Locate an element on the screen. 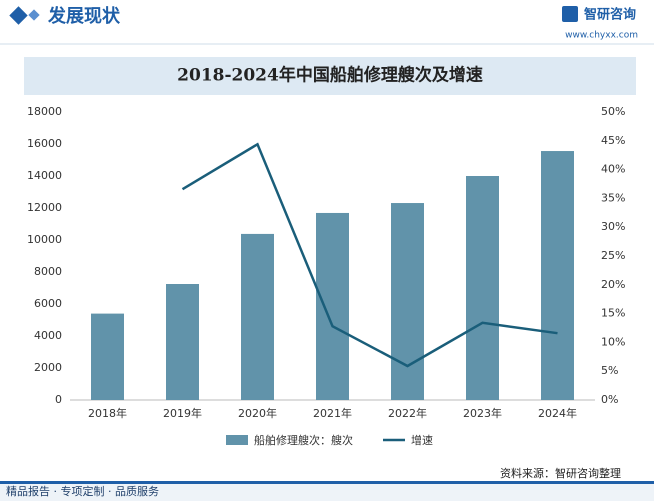 The height and width of the screenshot is (501, 654). y-tick-label: 4000 is located at coordinates (48, 335).